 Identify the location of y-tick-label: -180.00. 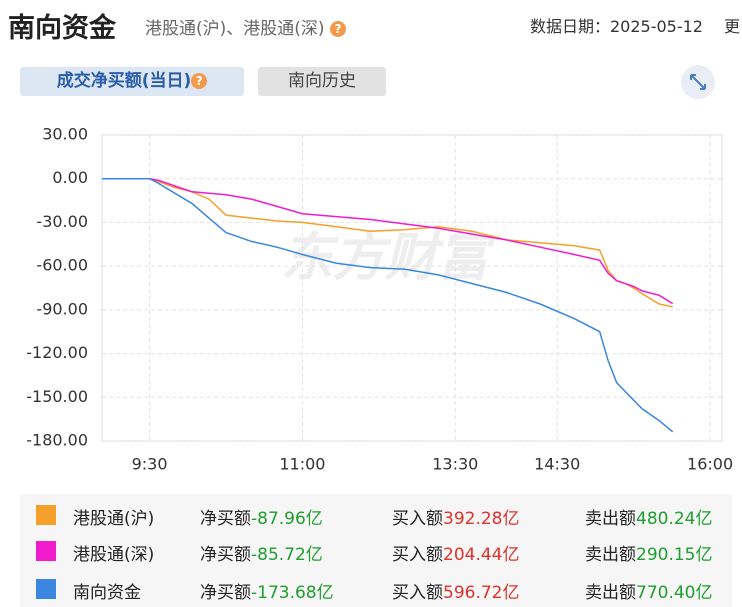
(57, 440).